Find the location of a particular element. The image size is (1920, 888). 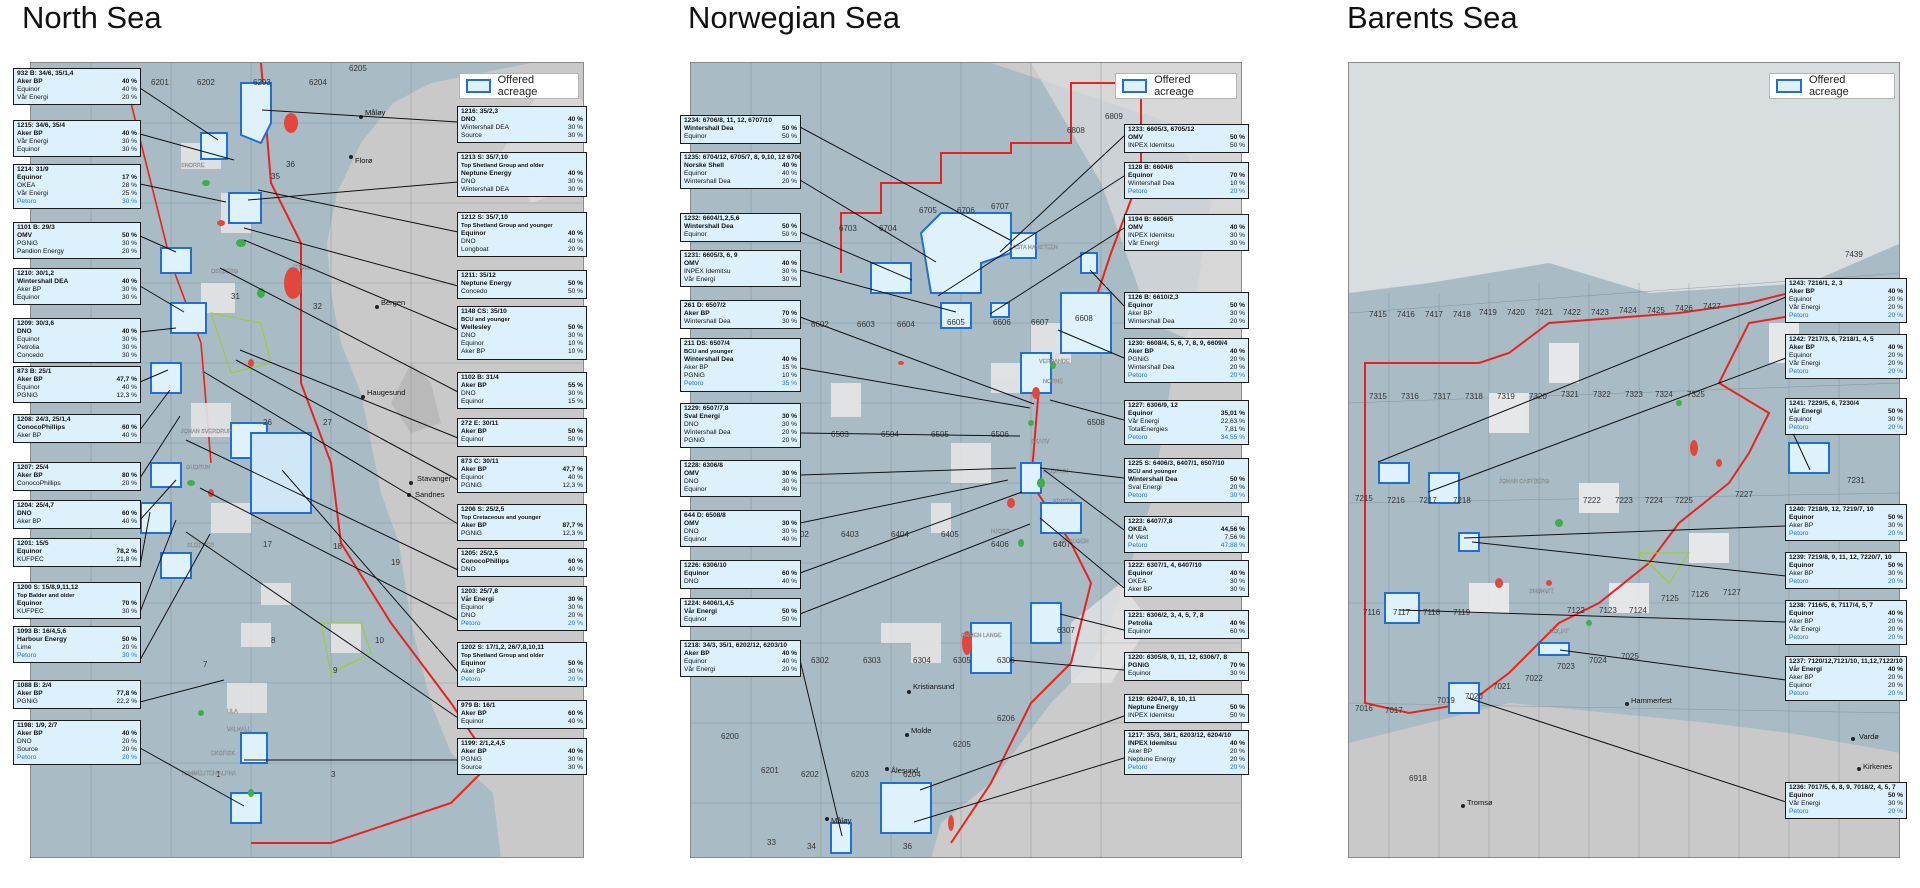

license-card-header: 1128 B: 6604/6 is located at coordinates (1151, 167).